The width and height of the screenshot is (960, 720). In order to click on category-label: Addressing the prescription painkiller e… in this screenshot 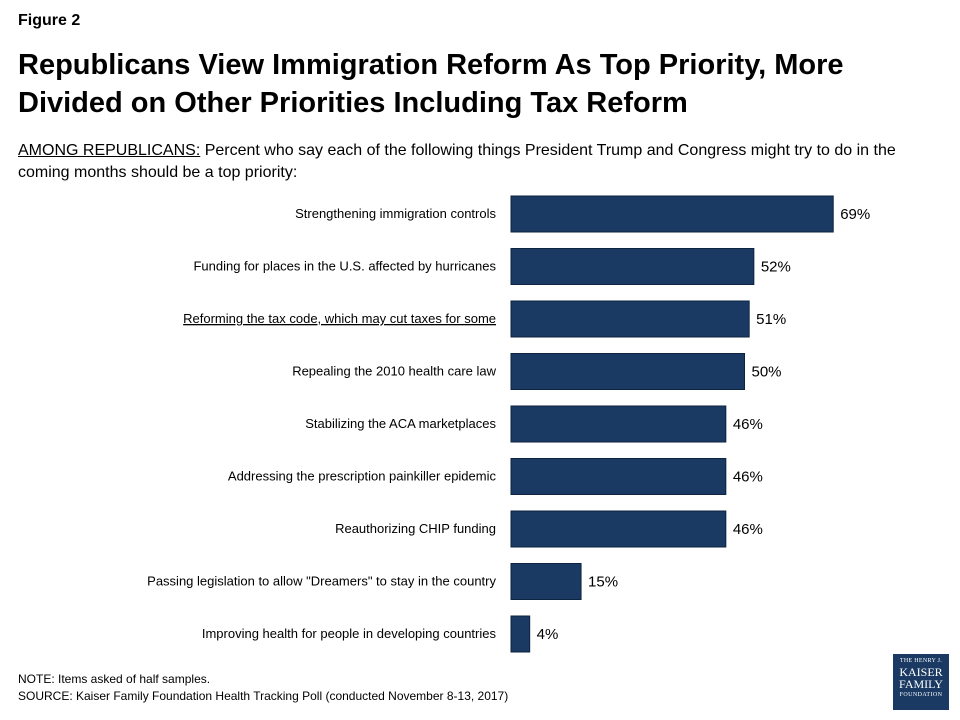, I will do `click(362, 476)`.